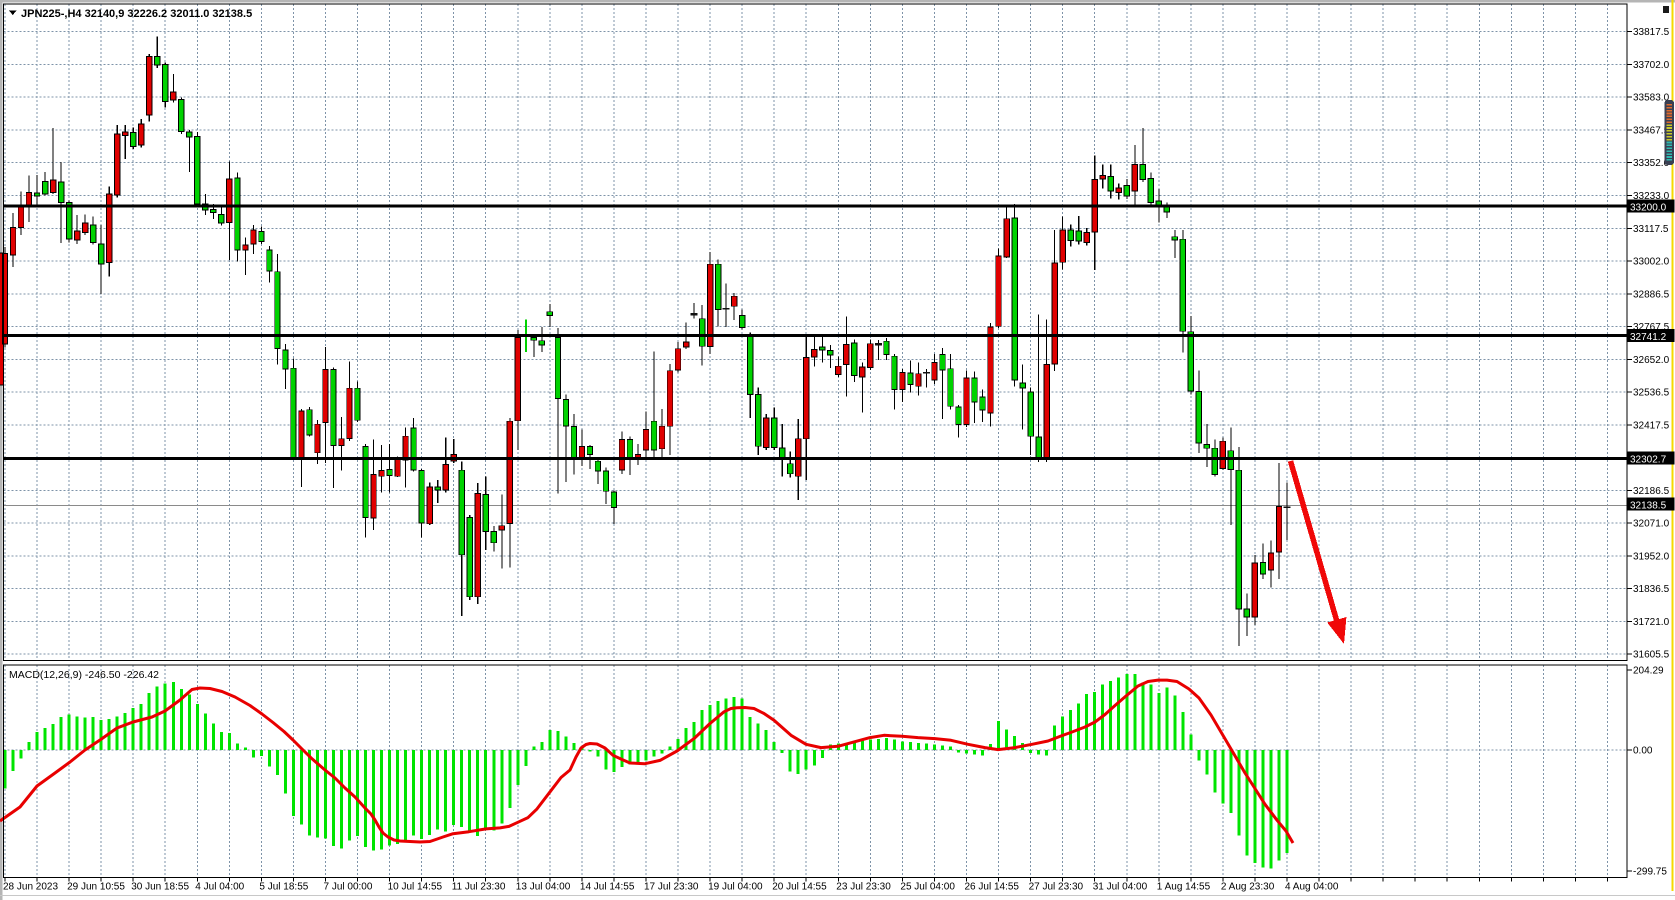 The width and height of the screenshot is (1675, 900). Describe the element at coordinates (96, 887) in the screenshot. I see `svg-text: 29 Jun 10:55` at that location.